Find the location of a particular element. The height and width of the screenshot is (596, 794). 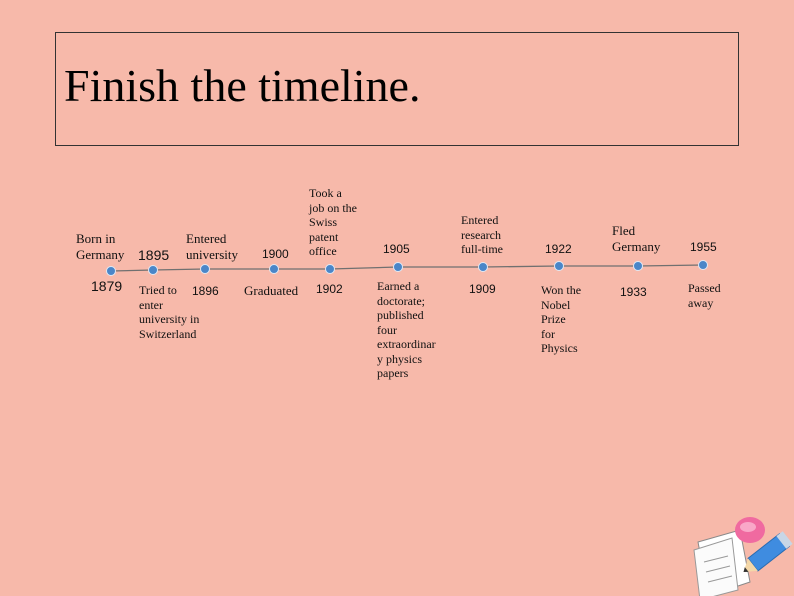

event-label-1909: Entered research full-time is located at coordinates (482, 234).